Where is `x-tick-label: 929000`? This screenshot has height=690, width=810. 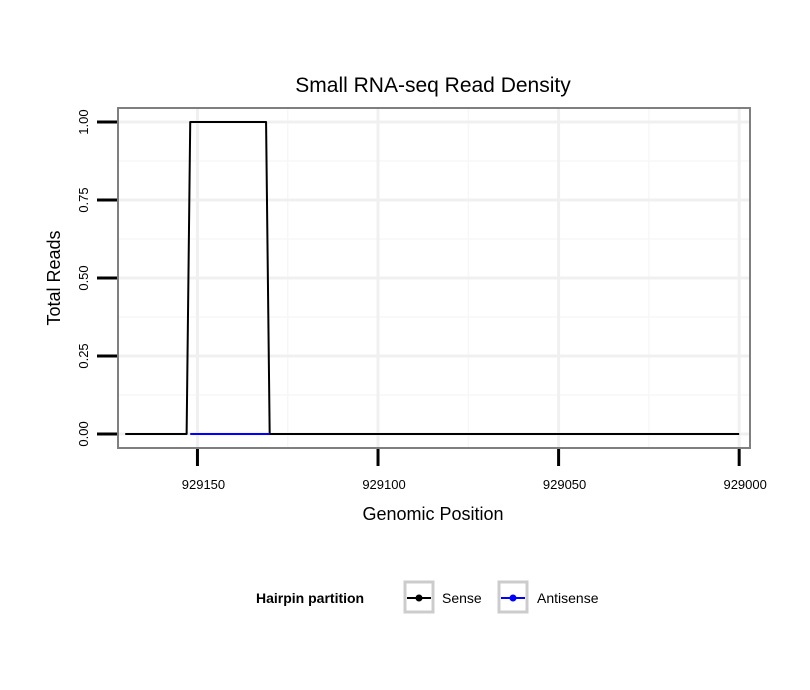 x-tick-label: 929000 is located at coordinates (744, 484).